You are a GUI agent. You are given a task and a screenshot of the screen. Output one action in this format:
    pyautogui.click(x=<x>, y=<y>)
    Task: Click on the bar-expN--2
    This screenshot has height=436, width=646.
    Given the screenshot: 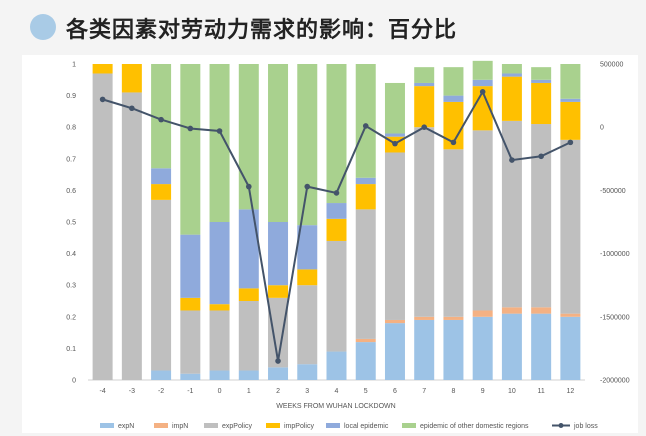 What is the action you would take?
    pyautogui.click(x=161, y=375)
    